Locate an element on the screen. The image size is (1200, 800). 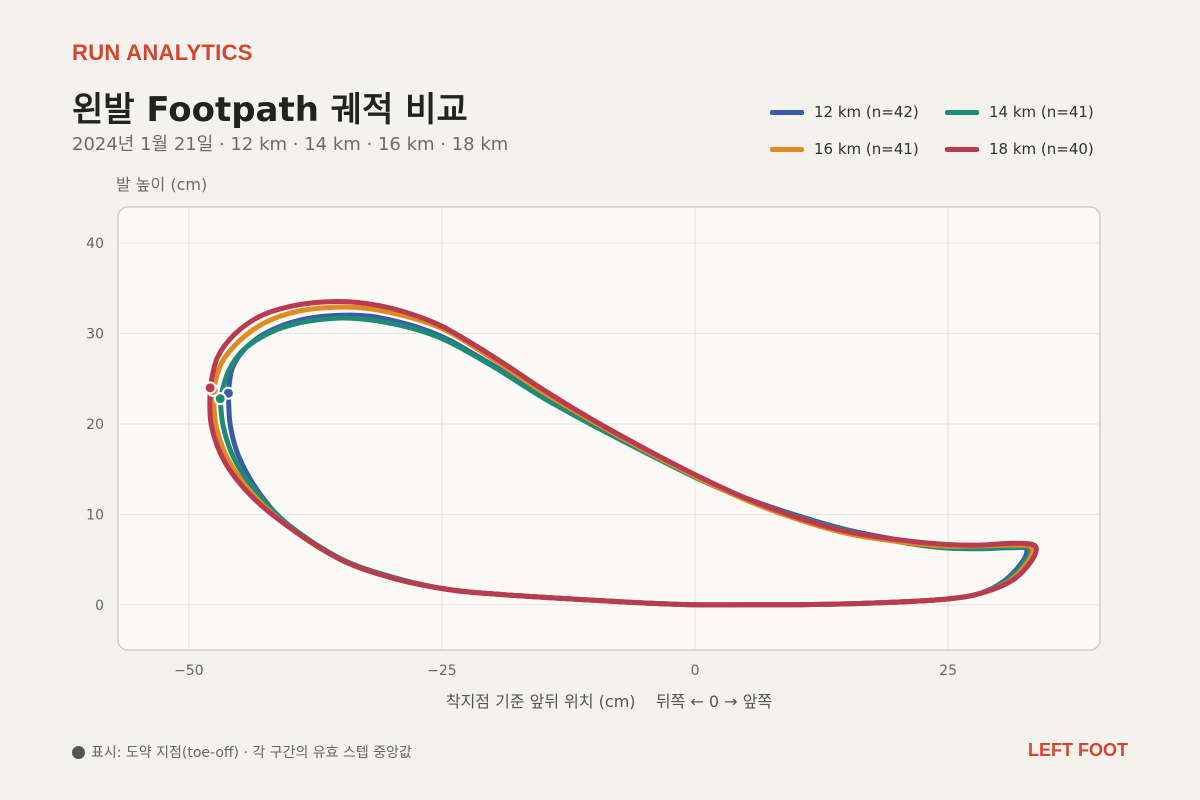
legend-swatch-14km is located at coordinates (962, 112).